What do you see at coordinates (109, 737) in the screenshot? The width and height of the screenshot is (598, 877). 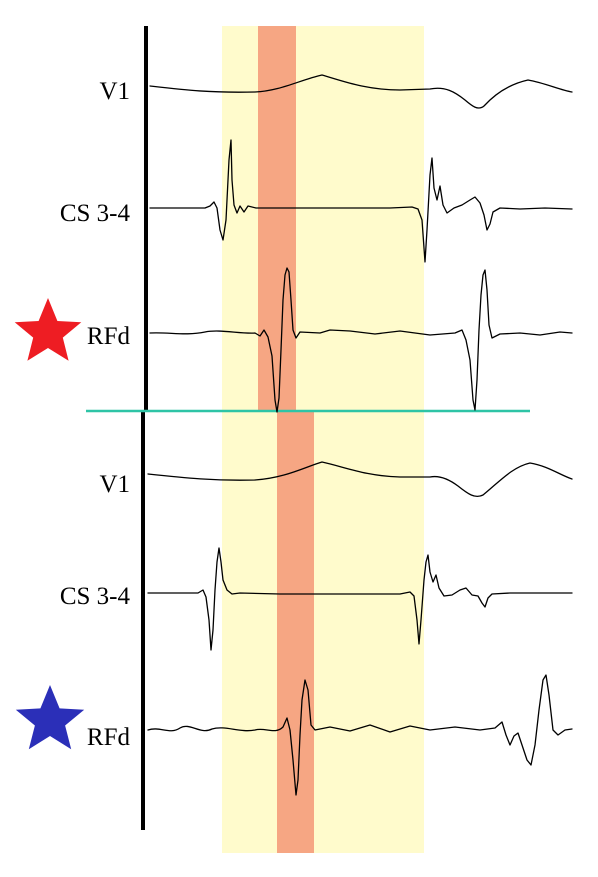 I see `lead-label-rfd-bottom: RFd` at bounding box center [109, 737].